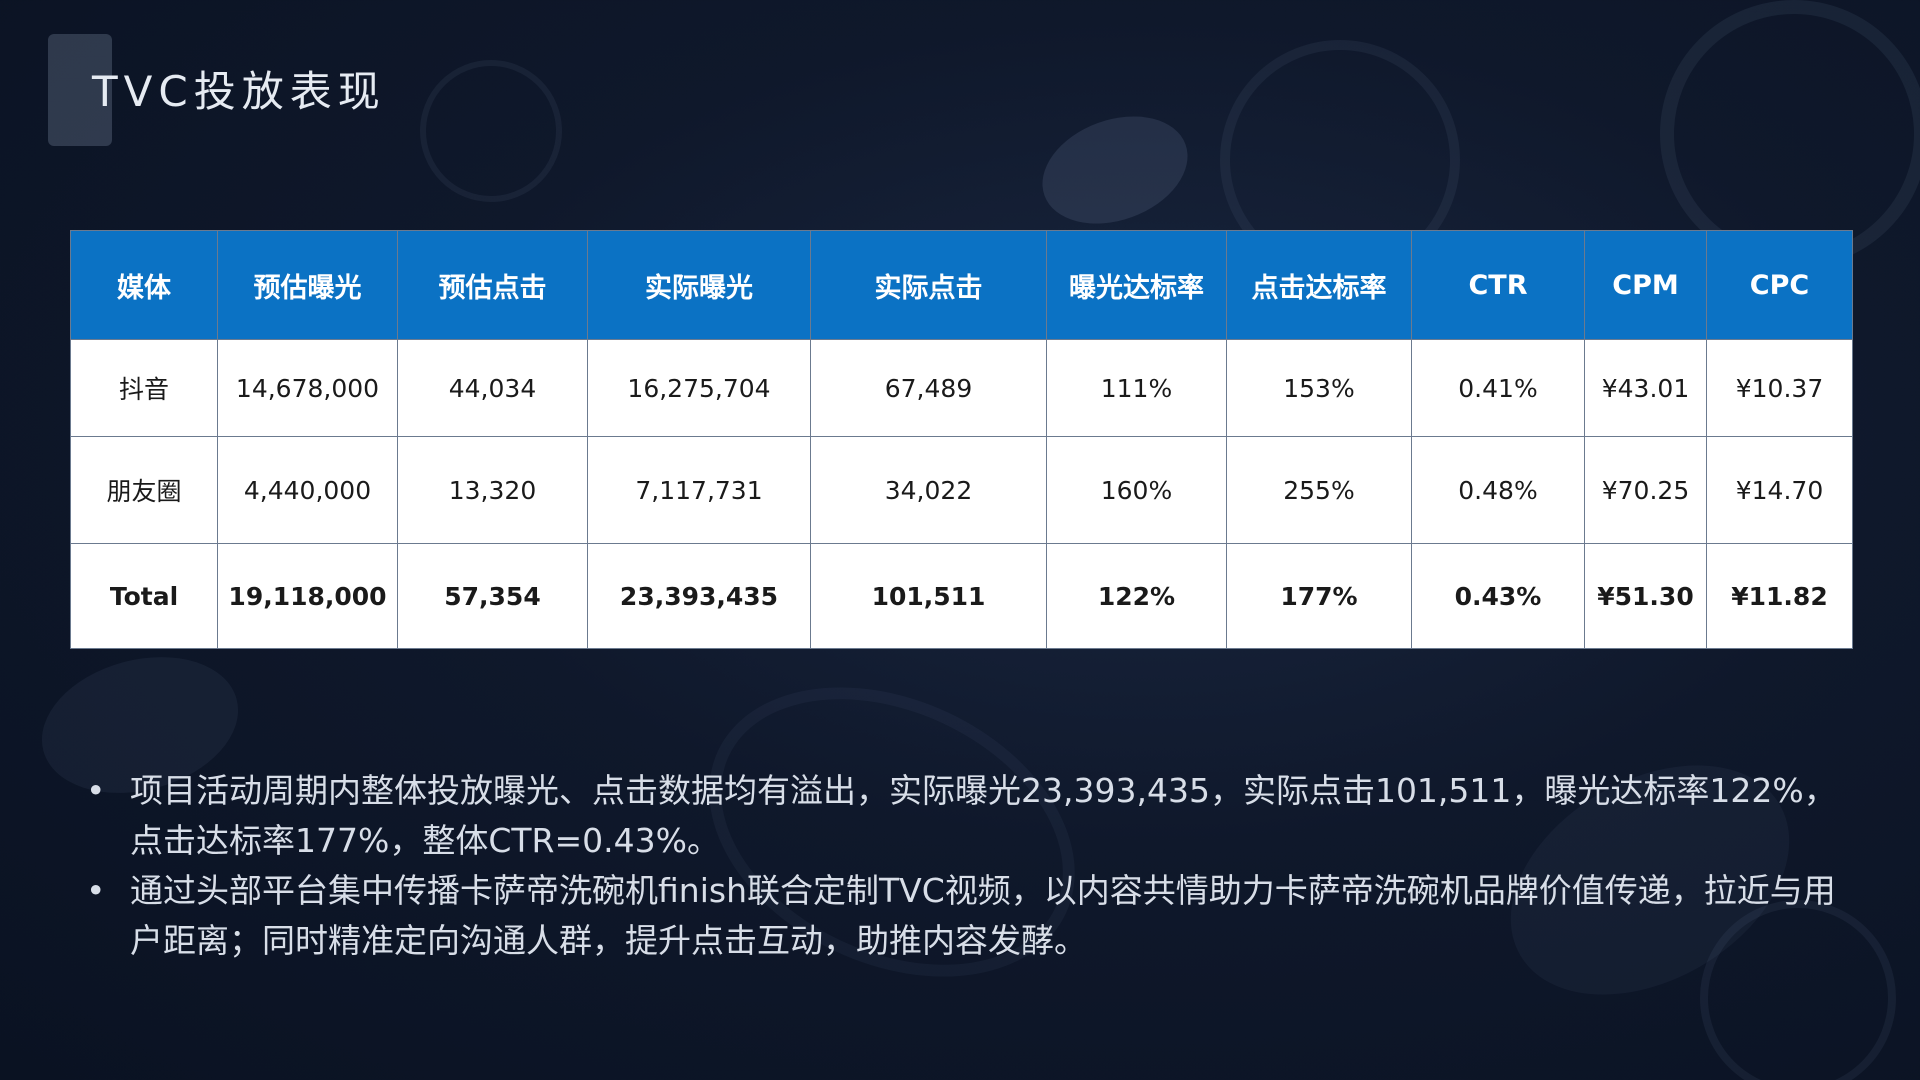 Image resolution: width=1920 pixels, height=1080 pixels. What do you see at coordinates (699, 388) in the screenshot?
I see `table-cell: 16,275,704` at bounding box center [699, 388].